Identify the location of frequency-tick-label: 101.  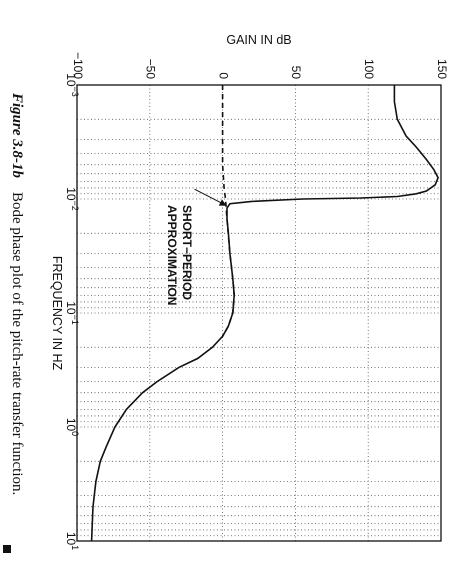
(72, 541).